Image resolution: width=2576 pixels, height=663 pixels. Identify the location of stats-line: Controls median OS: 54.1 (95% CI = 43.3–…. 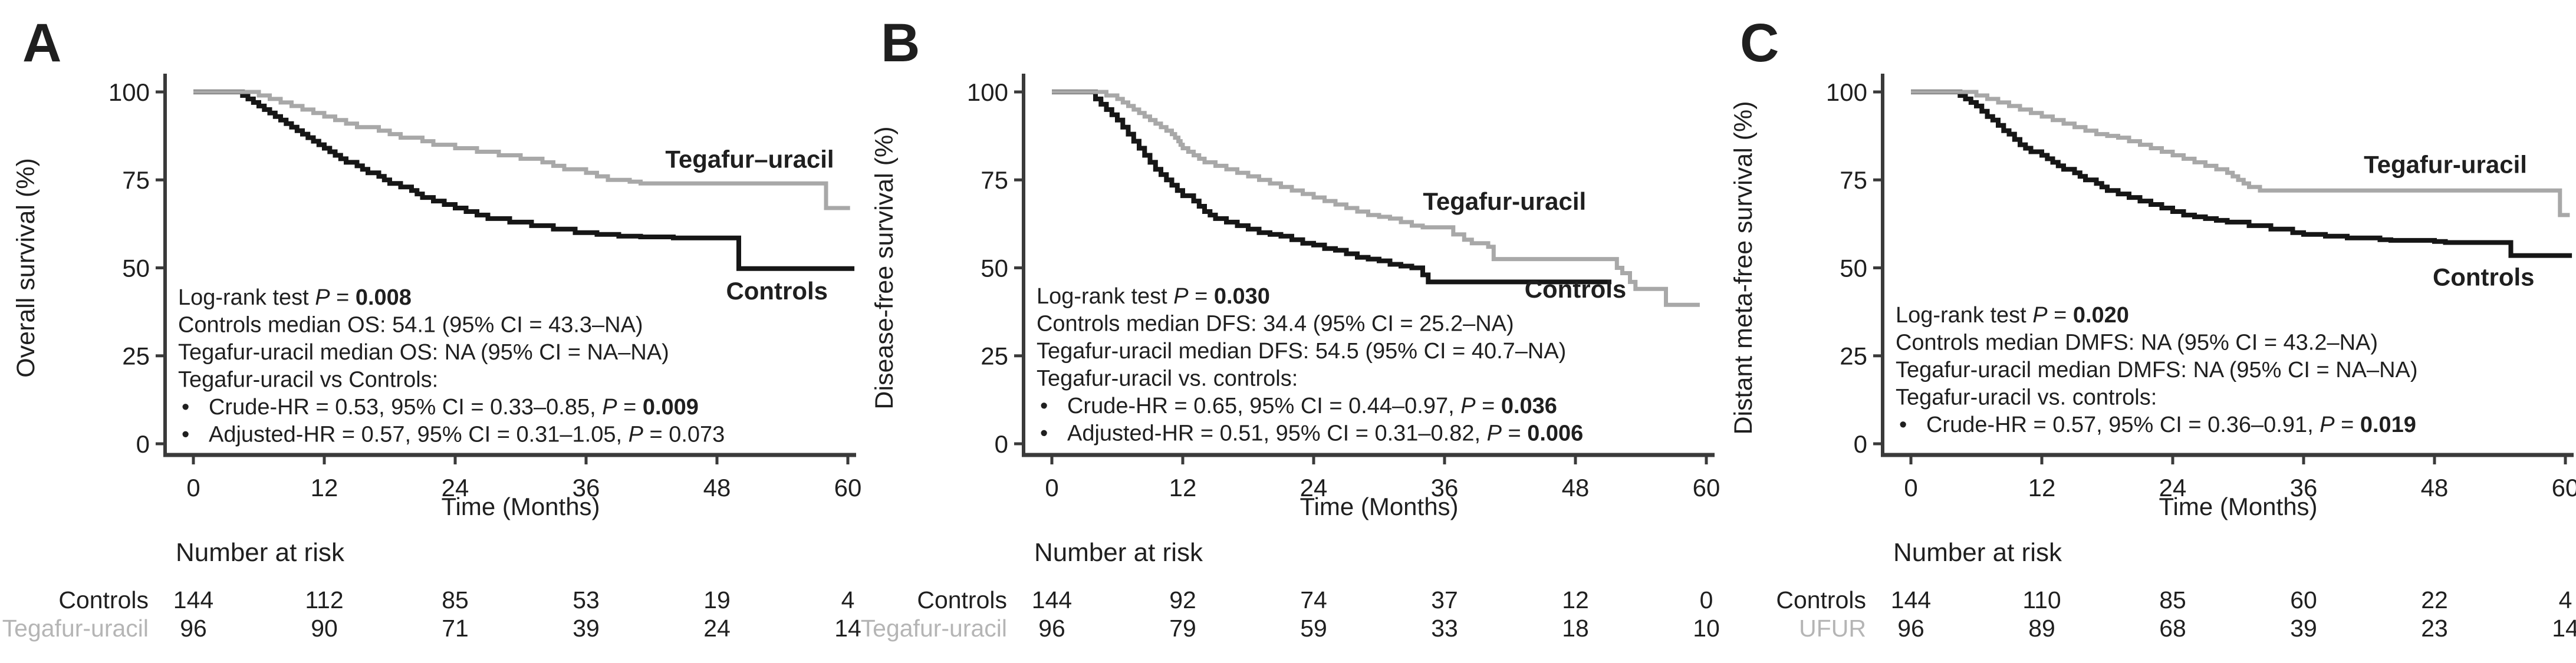
(410, 325).